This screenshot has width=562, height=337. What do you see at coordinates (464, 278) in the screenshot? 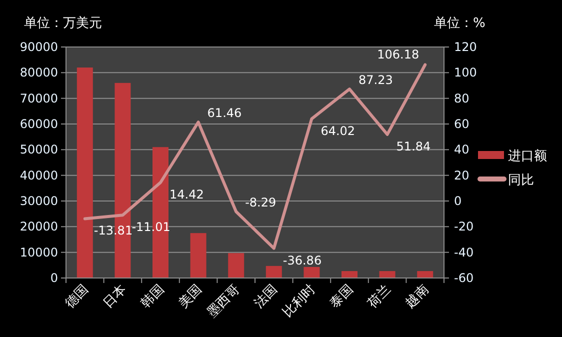
I see `y2-tick-label: -60` at bounding box center [464, 278].